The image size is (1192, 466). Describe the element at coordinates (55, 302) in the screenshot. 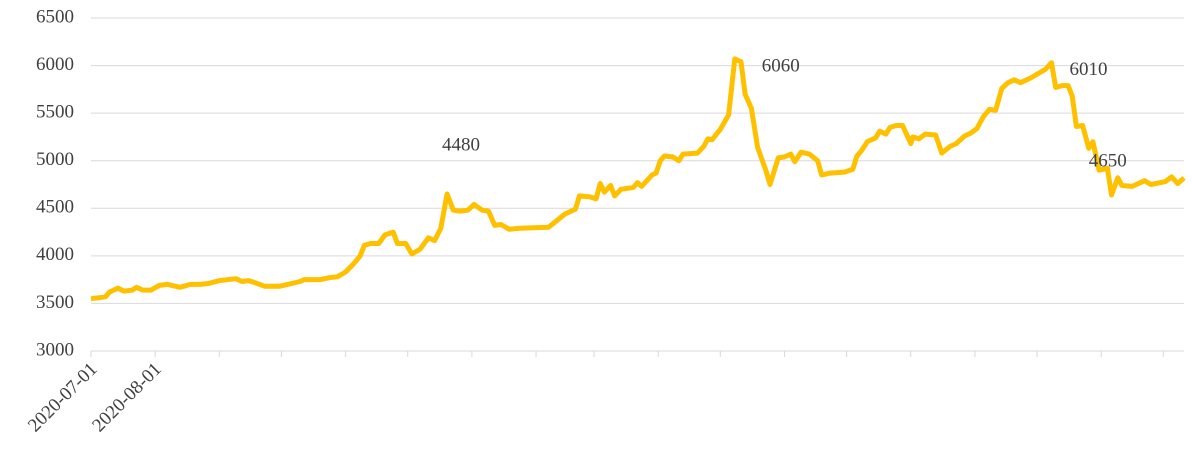

I see `y-tick-label: 3500` at that location.